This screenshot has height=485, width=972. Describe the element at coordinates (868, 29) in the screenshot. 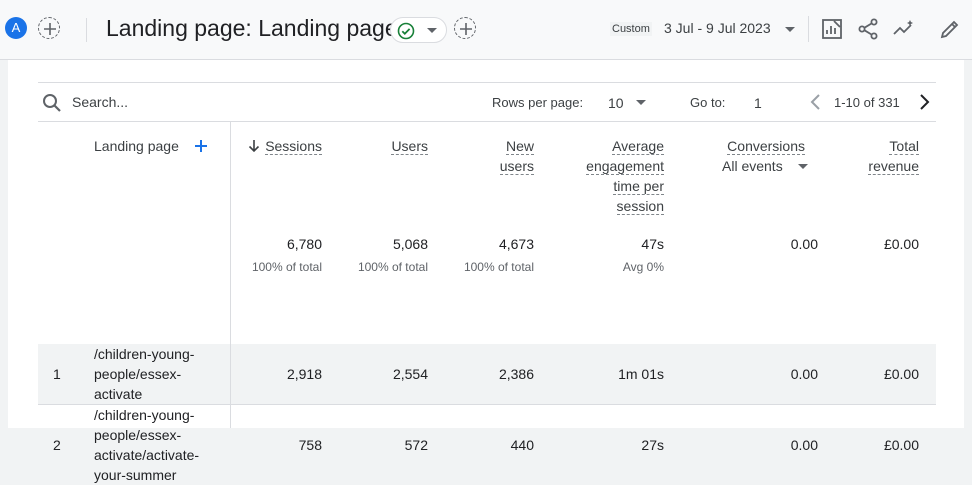

I see `share-icon` at that location.